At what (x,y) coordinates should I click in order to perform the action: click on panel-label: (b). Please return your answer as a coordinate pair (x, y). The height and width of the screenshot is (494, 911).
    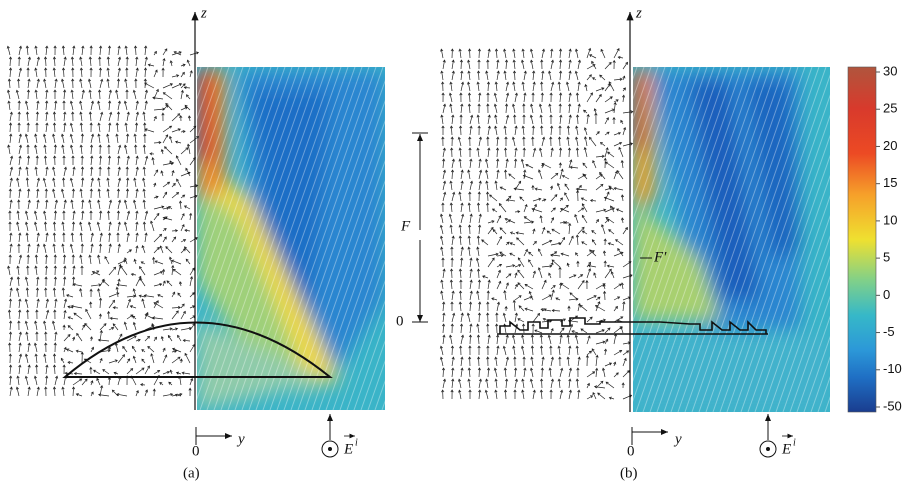
    Looking at the image, I should click on (629, 473).